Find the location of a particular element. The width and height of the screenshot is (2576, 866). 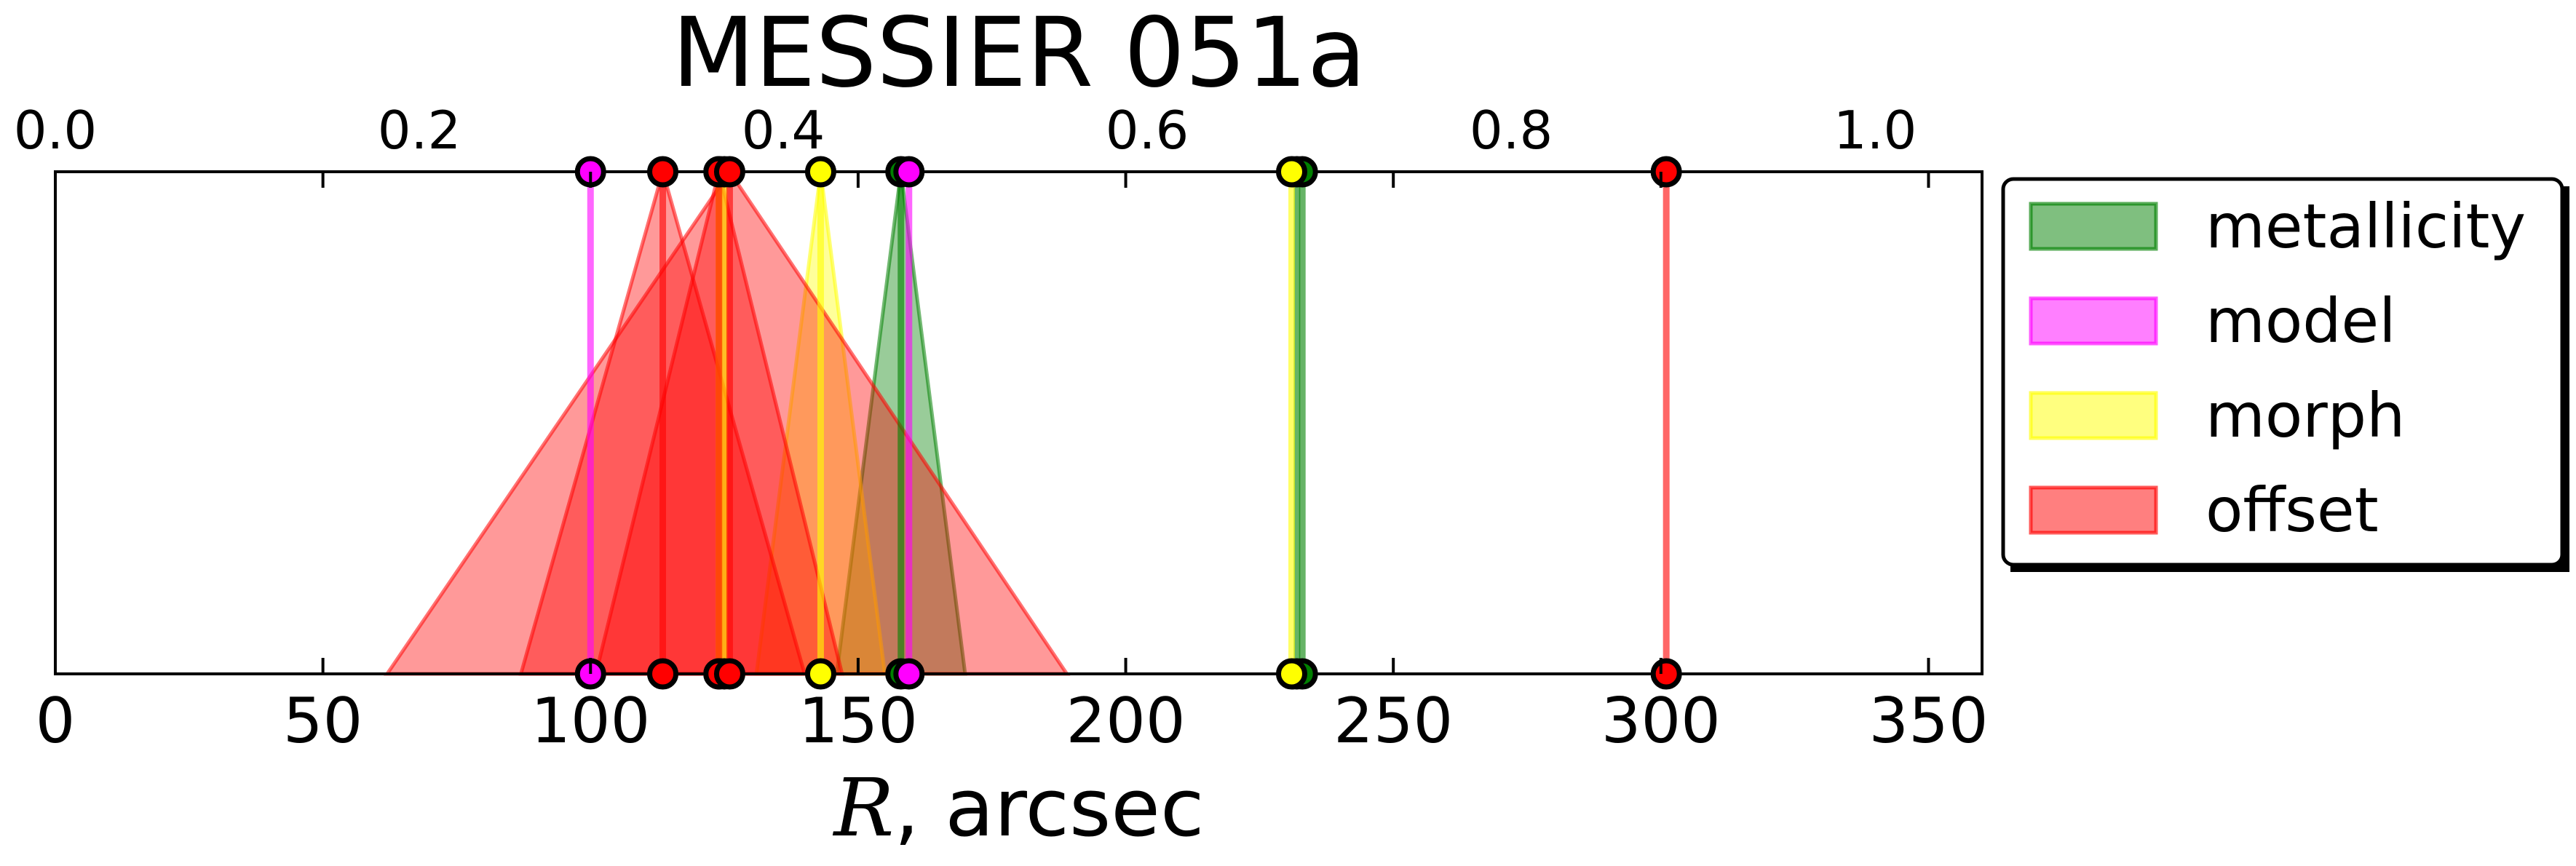

legend-items: metallicity model morph offset is located at coordinates (2277, 368).